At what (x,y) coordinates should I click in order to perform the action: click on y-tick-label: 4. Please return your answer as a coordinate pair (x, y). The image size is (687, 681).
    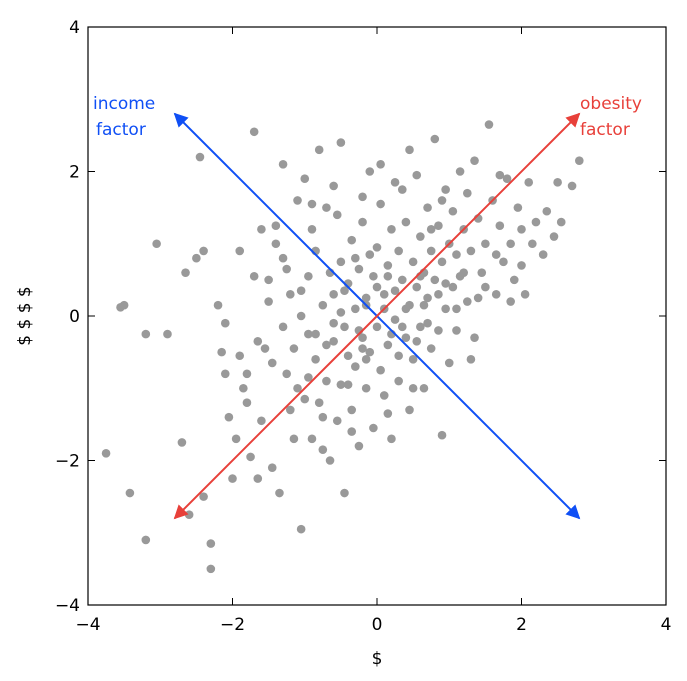
    Looking at the image, I should click on (74, 28).